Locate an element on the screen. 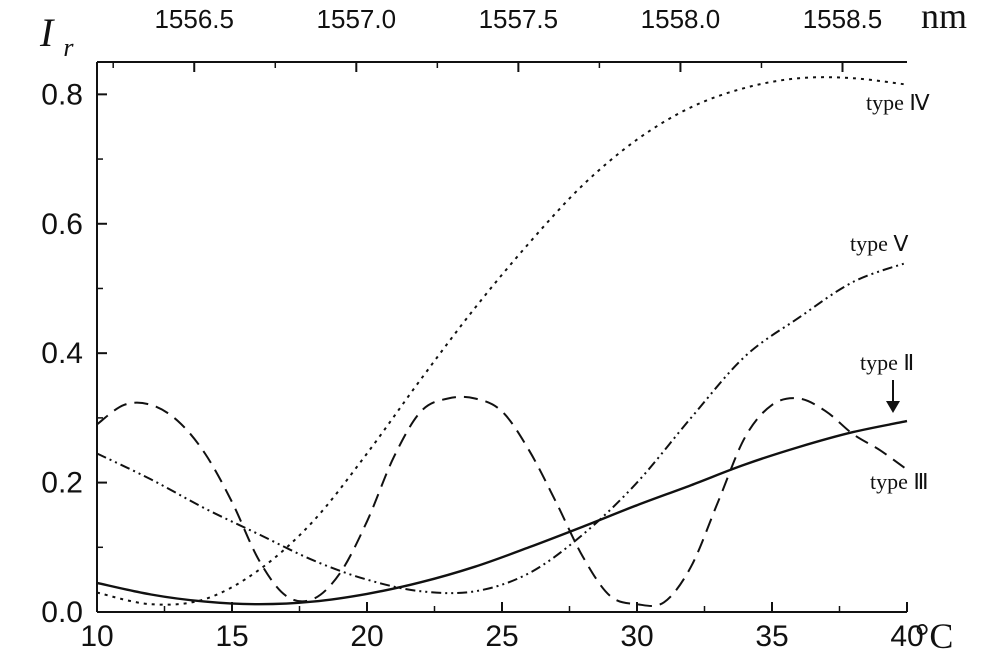  x-tick-label: 25 is located at coordinates (501, 636).